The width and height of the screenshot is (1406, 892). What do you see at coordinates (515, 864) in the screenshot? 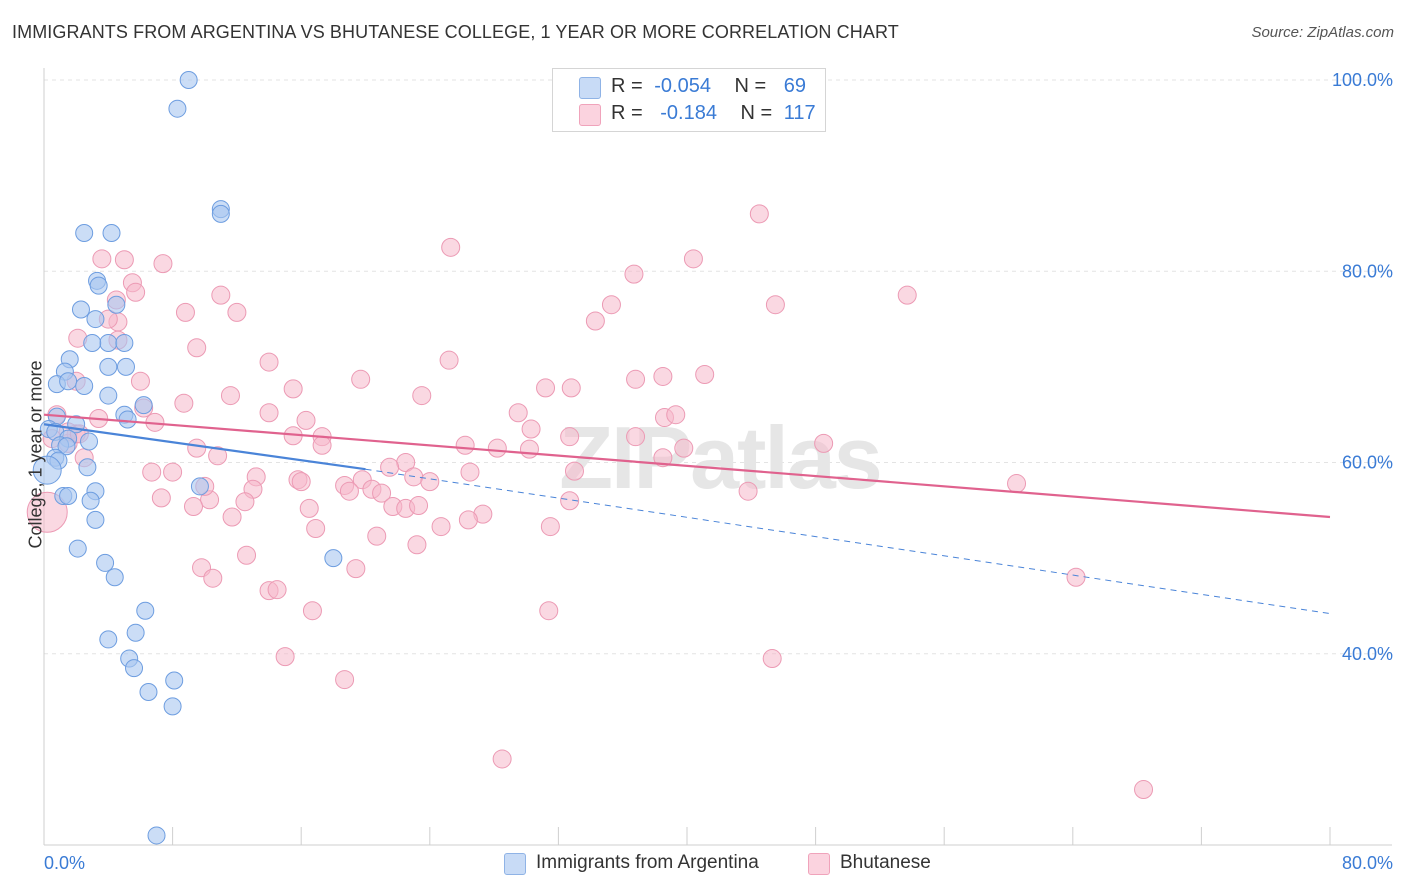
I see `bottom-legend-swatch-argentina` at bounding box center [515, 864].